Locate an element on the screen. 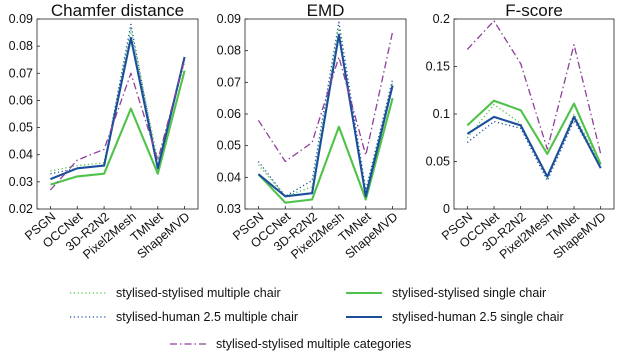 The height and width of the screenshot is (362, 631). legend-item-stylised-stylised-multiple-categories: stylised-stylised multiple categories is located at coordinates (290, 344).